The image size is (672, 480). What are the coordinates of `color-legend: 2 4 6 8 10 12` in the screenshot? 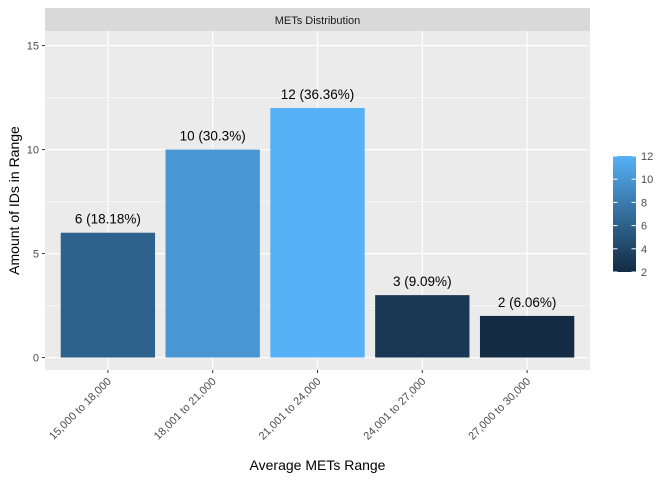 It's located at (633, 215).